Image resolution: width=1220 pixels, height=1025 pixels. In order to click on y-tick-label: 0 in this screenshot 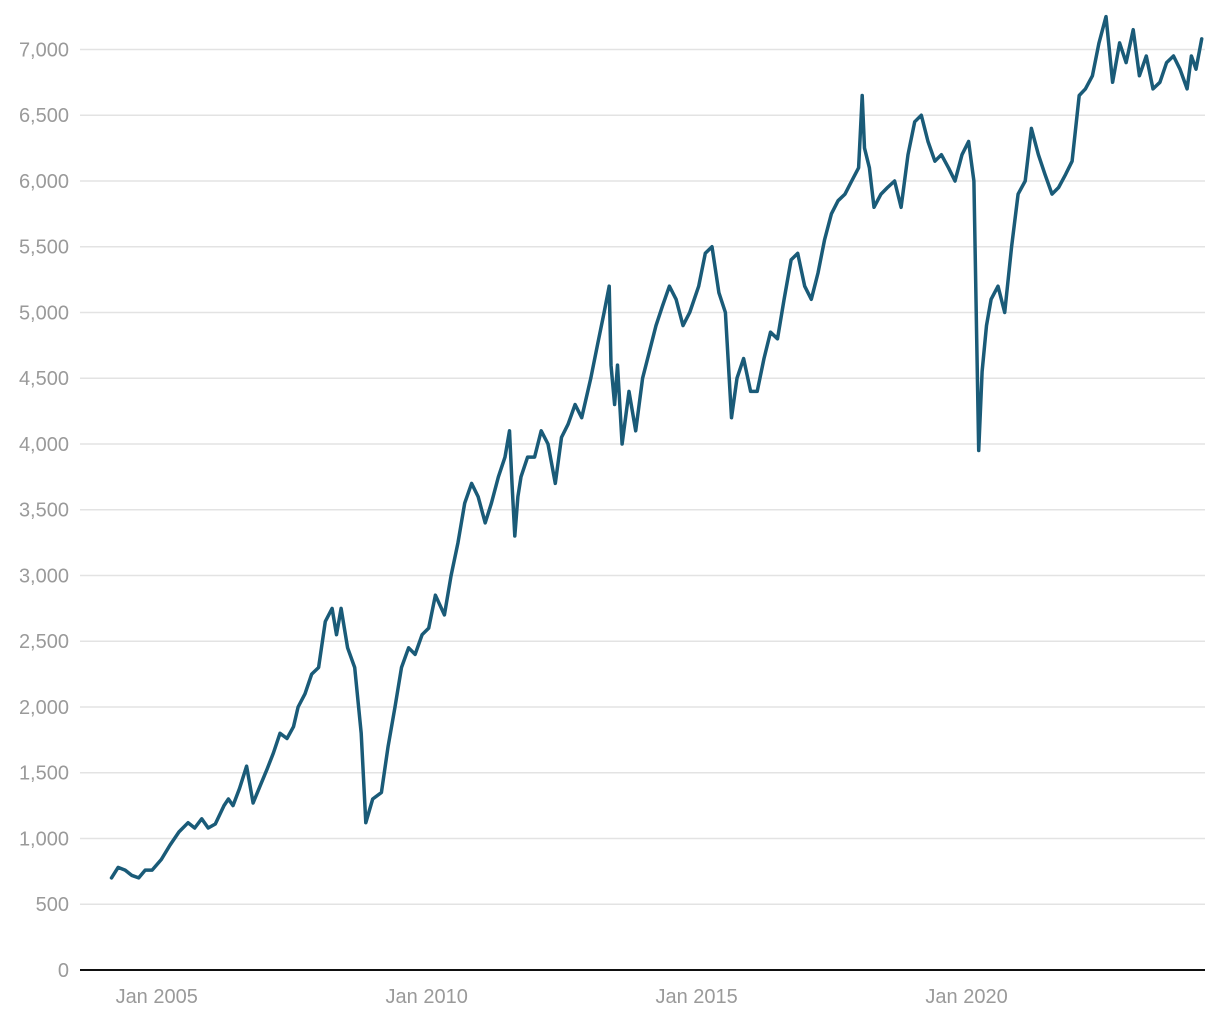, I will do `click(63, 971)`.